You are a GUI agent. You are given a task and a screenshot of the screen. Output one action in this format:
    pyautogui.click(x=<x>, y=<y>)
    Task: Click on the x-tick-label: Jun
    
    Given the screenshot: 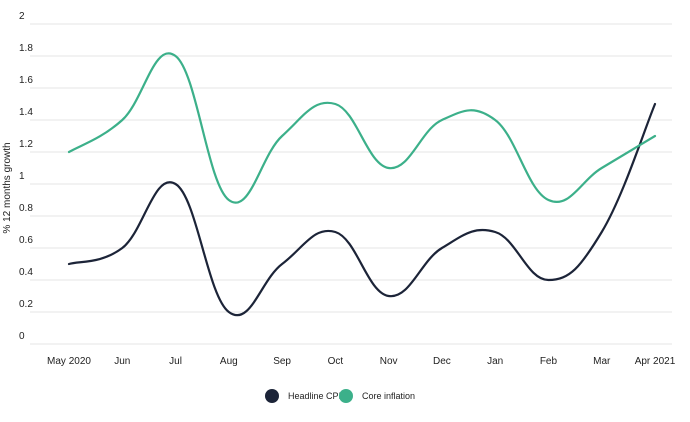 What is the action you would take?
    pyautogui.click(x=122, y=361)
    